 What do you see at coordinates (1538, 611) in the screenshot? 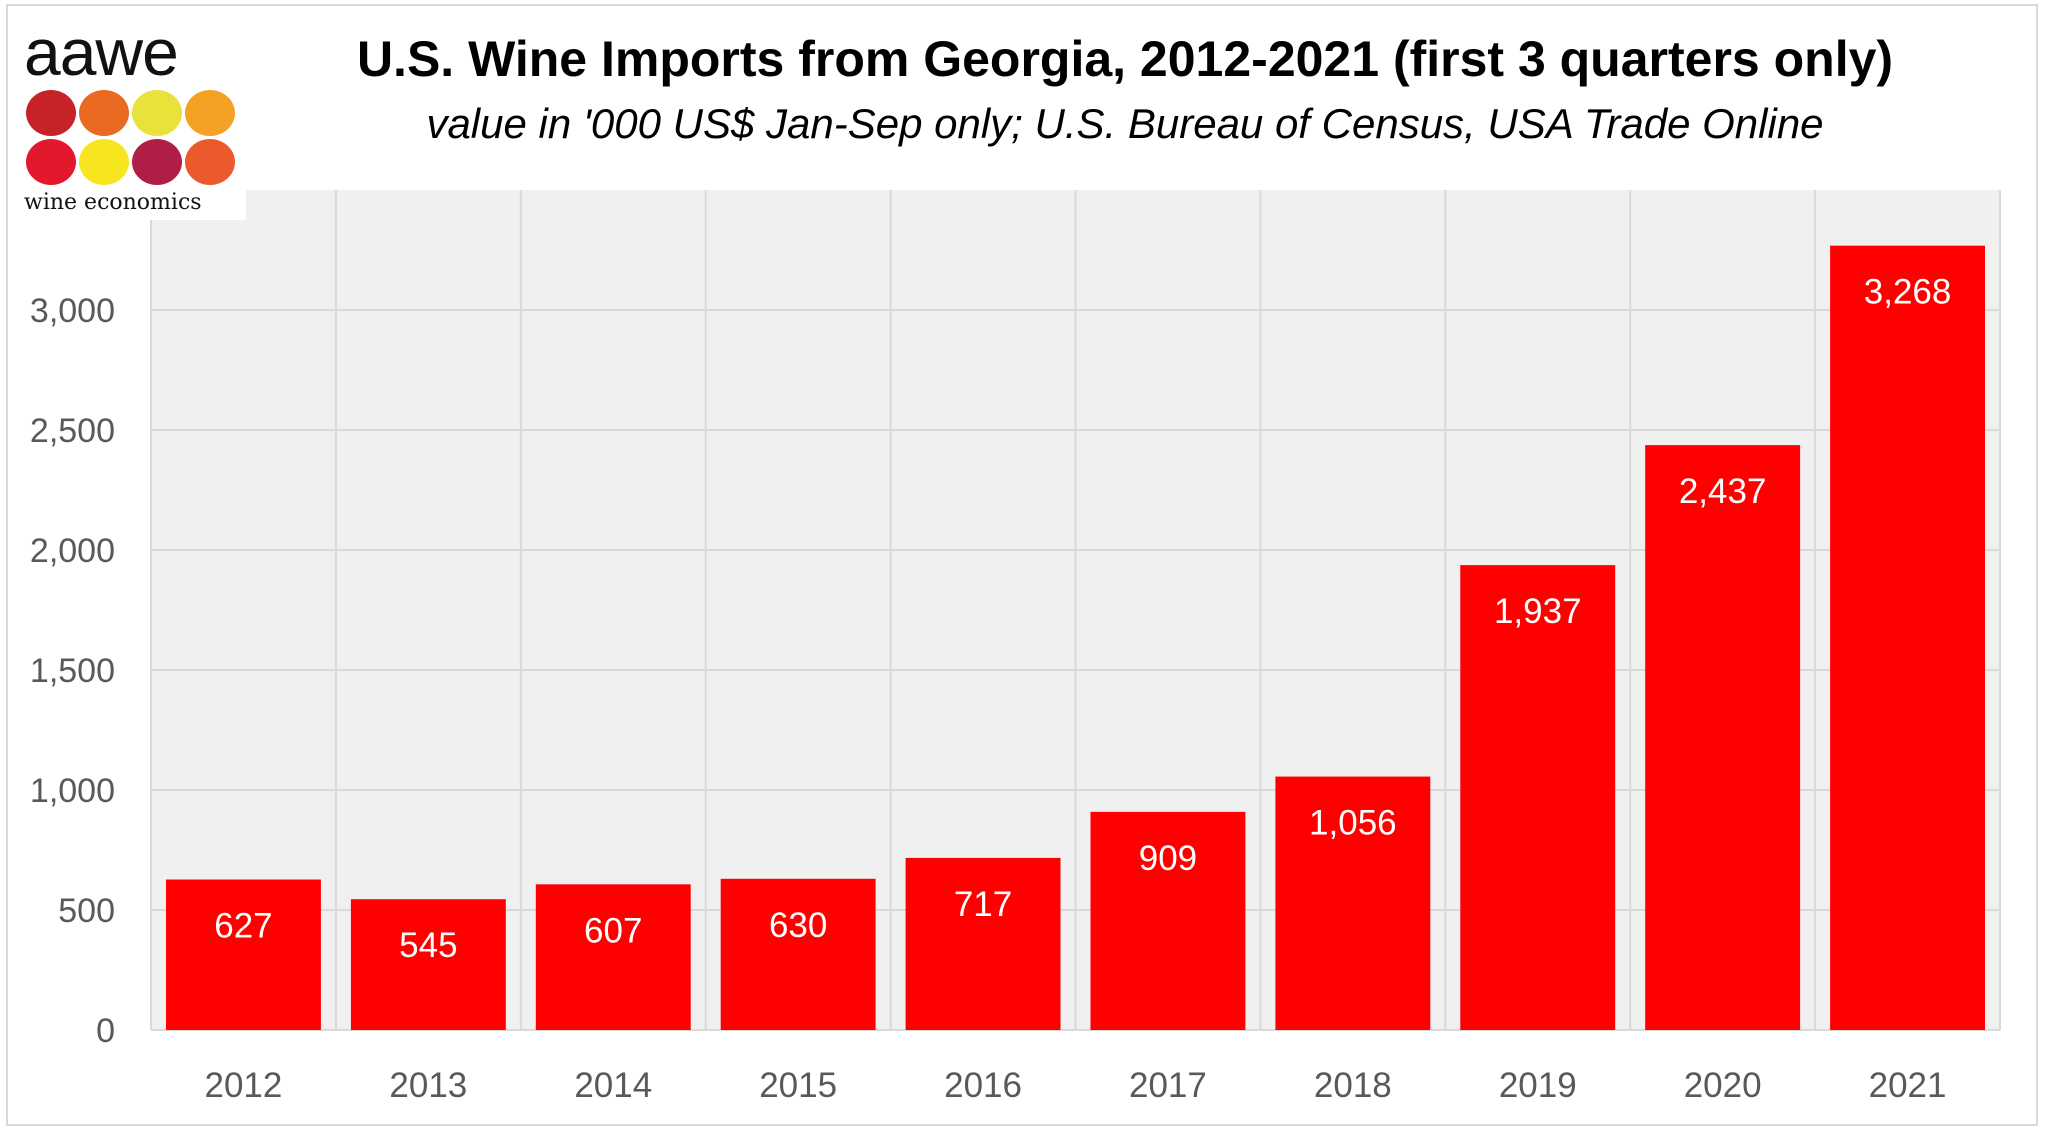
I see `data-label: 1,937` at bounding box center [1538, 611].